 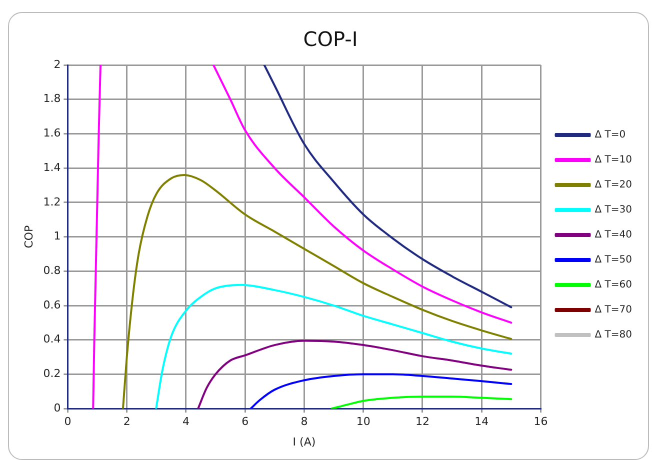 I want to click on y-tick-label: 1.6, so click(x=52, y=133).